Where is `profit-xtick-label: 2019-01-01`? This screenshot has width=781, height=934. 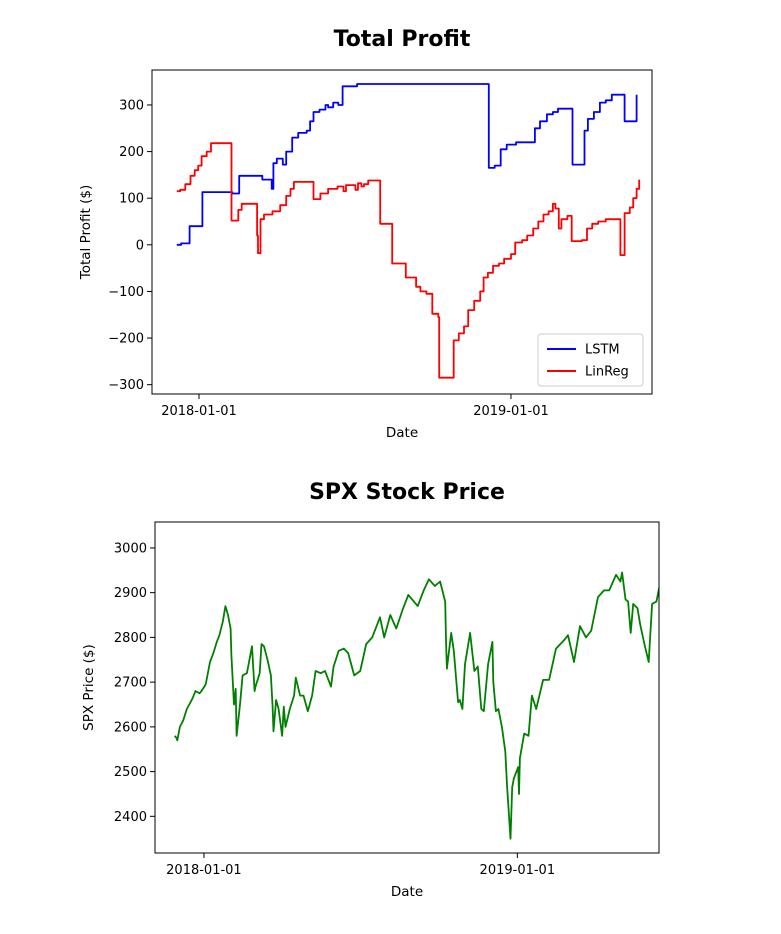
profit-xtick-label: 2019-01-01 is located at coordinates (511, 411).